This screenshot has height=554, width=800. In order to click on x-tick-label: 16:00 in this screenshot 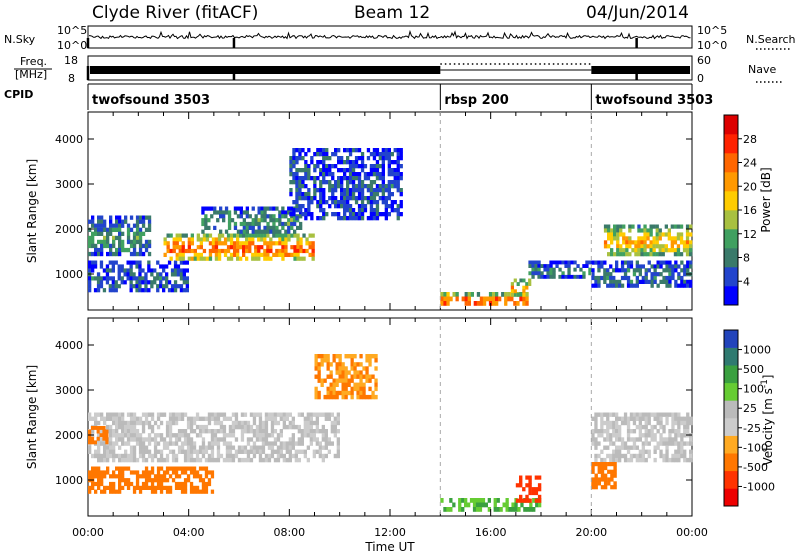, I will do `click(491, 532)`.